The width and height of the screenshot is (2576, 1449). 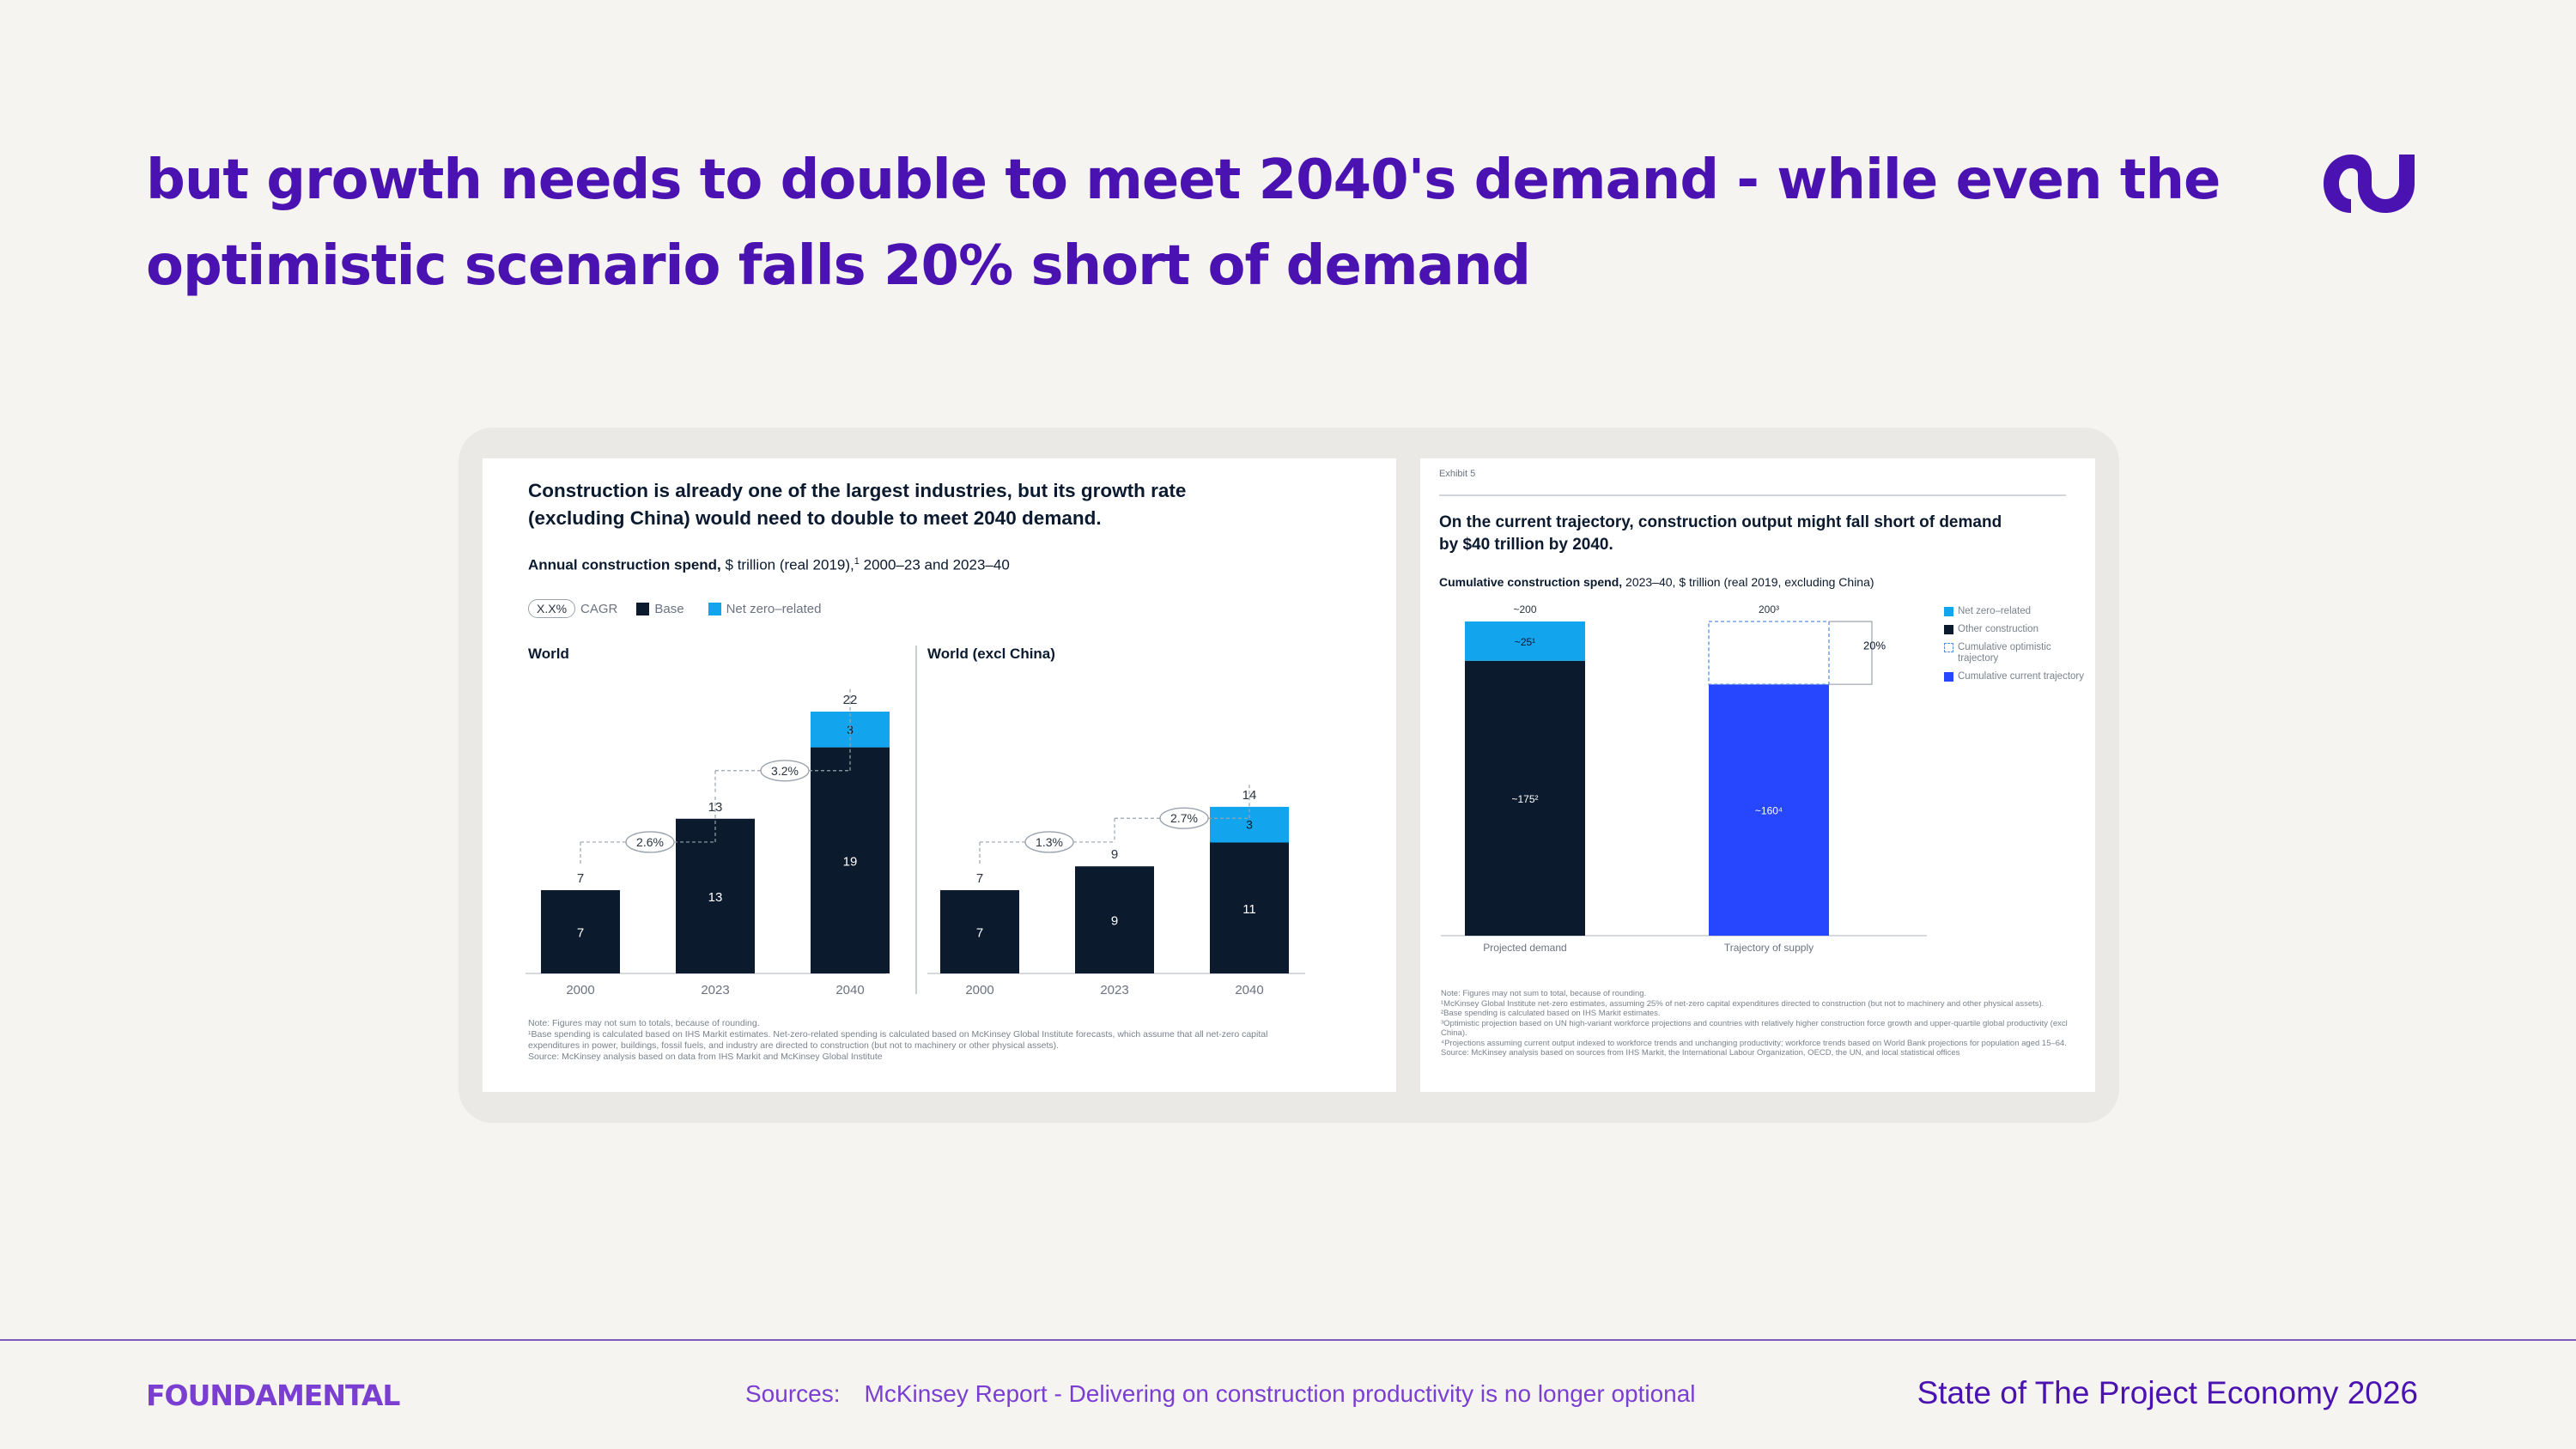 I want to click on legend-other-label: Other construction, so click(x=1998, y=629).